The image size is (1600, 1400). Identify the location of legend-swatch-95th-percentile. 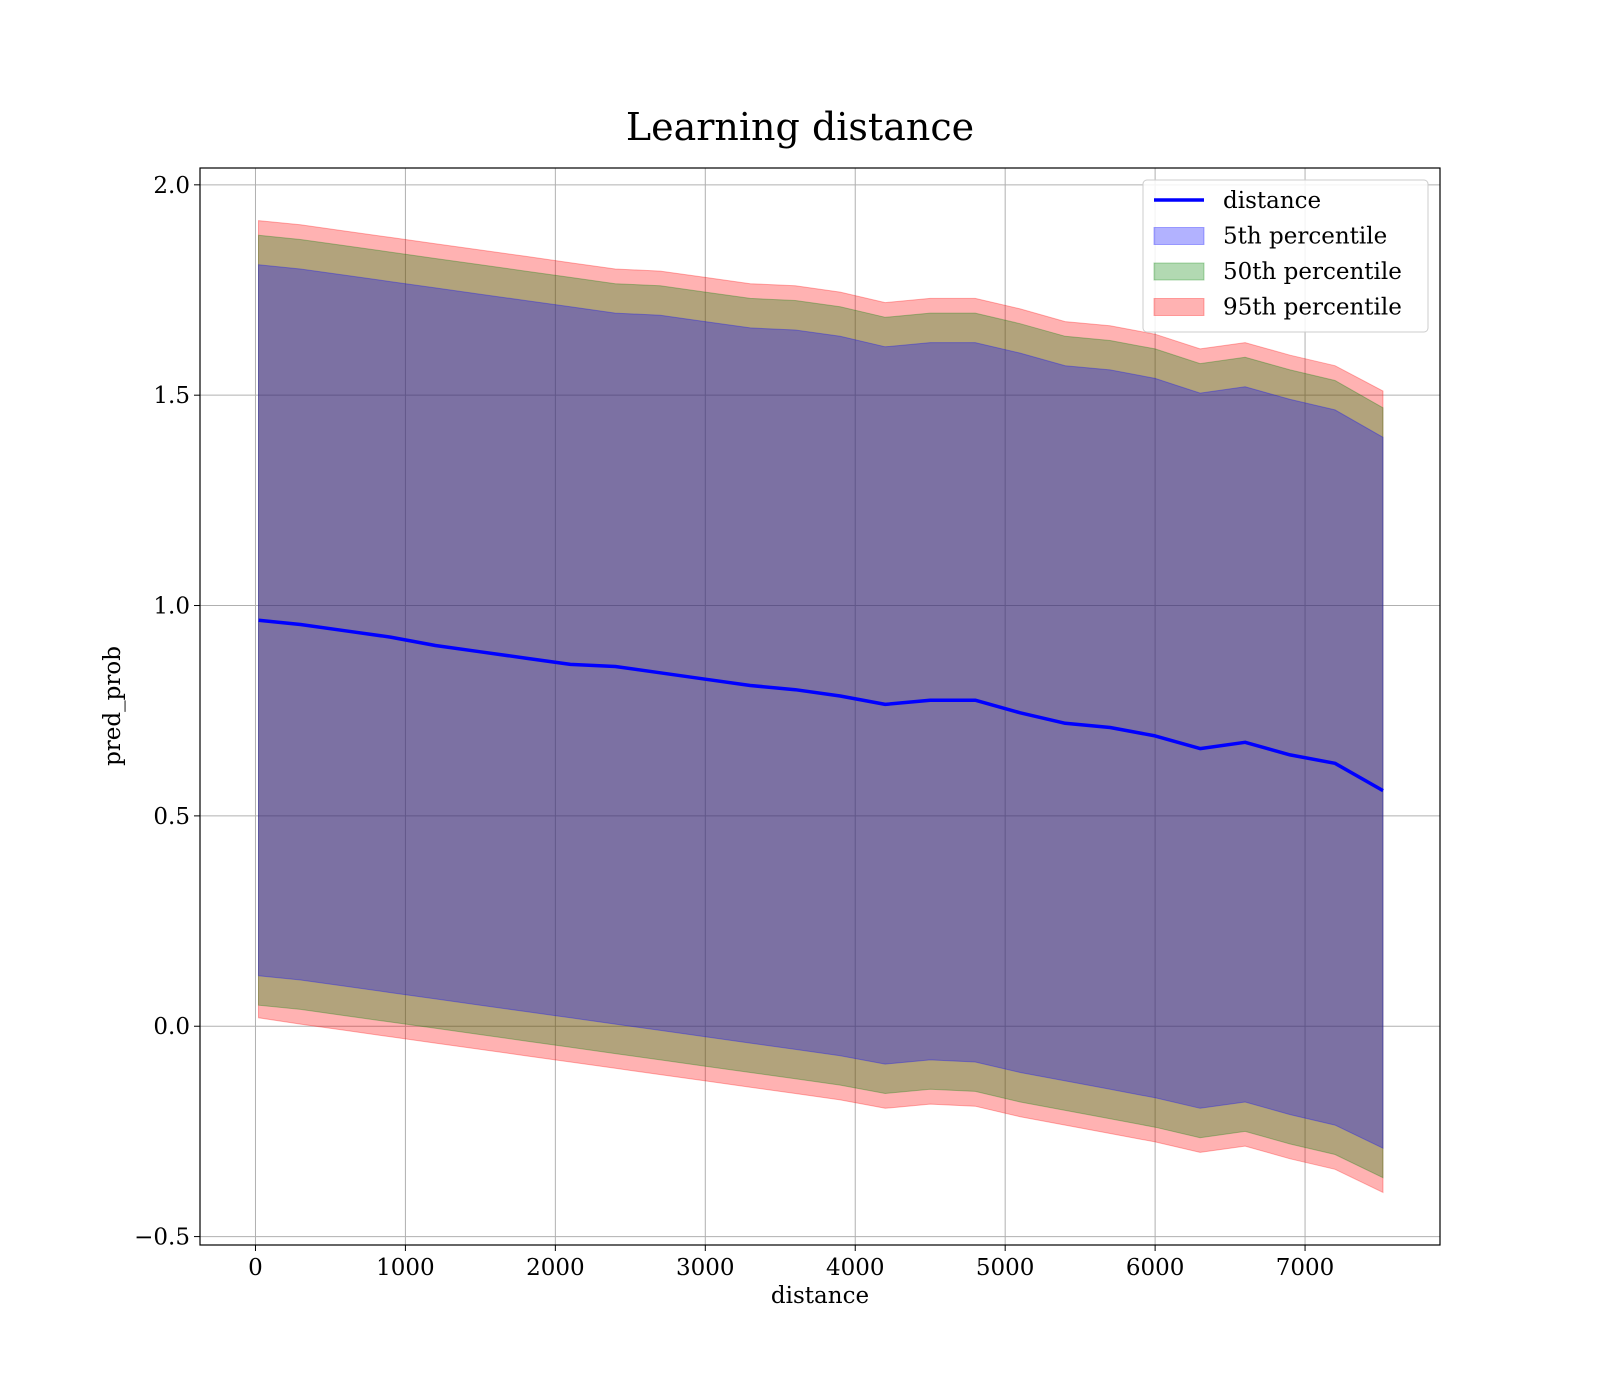
(1179, 307).